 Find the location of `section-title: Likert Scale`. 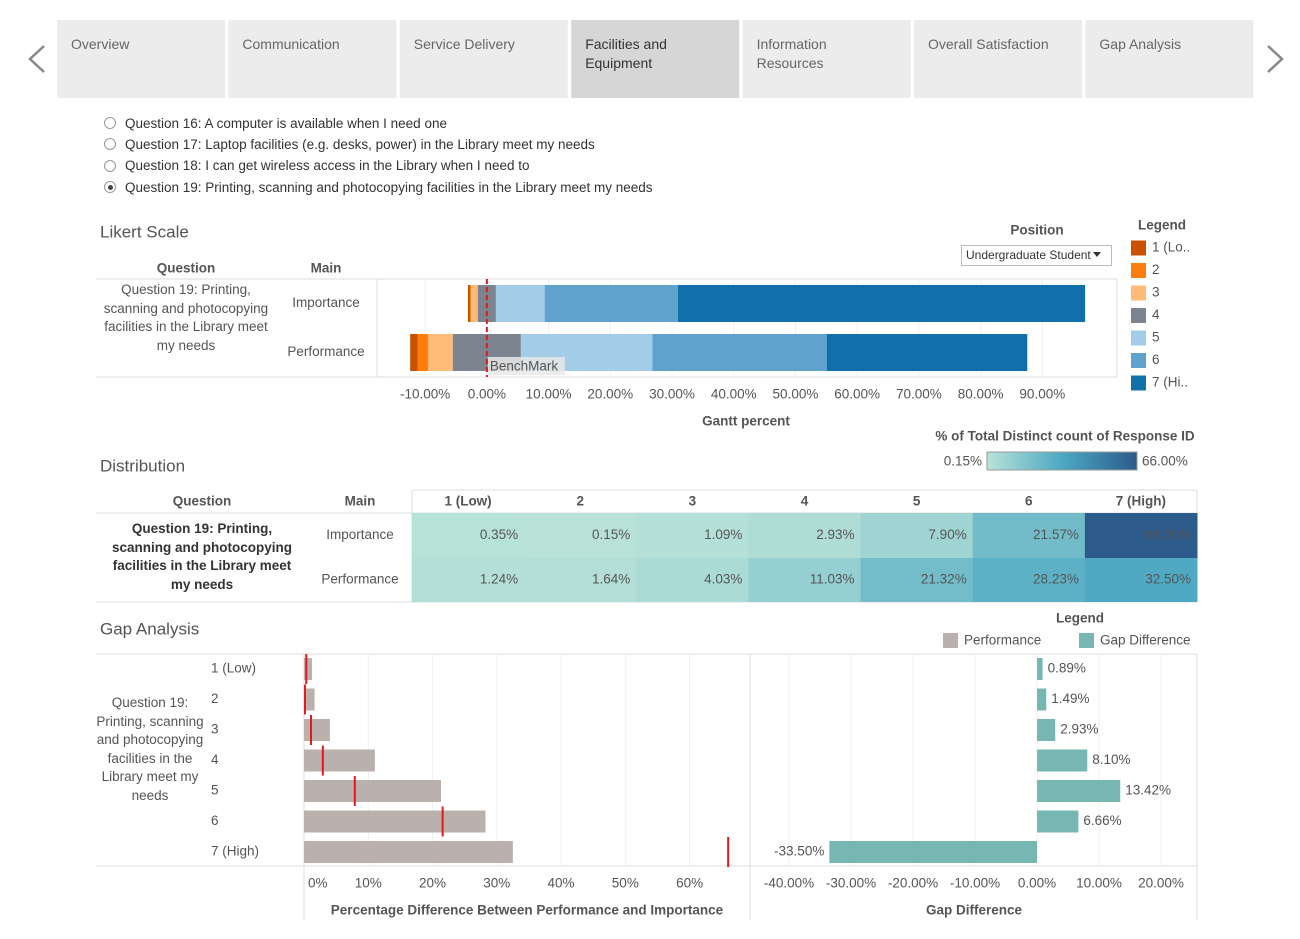

section-title: Likert Scale is located at coordinates (144, 231).